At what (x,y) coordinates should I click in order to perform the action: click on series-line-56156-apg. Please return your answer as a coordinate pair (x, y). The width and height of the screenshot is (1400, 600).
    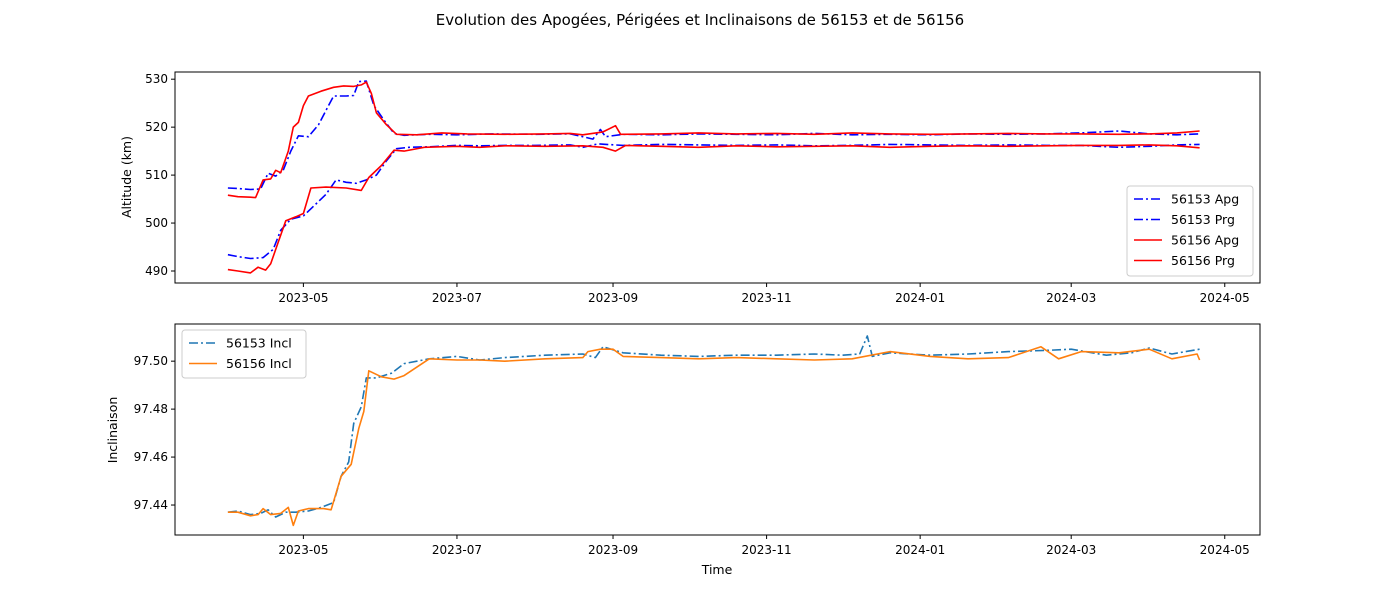
    Looking at the image, I should click on (713, 140).